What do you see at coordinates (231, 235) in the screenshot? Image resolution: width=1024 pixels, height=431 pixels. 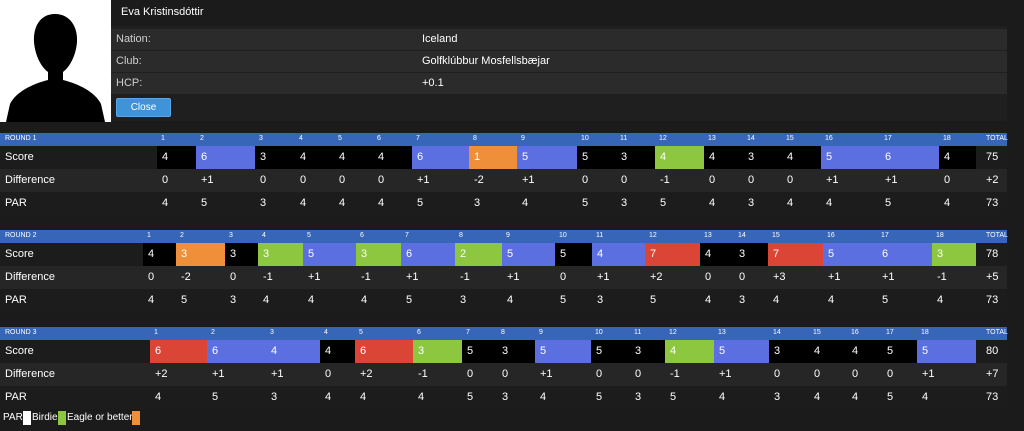 I see `hole-number: 3` at bounding box center [231, 235].